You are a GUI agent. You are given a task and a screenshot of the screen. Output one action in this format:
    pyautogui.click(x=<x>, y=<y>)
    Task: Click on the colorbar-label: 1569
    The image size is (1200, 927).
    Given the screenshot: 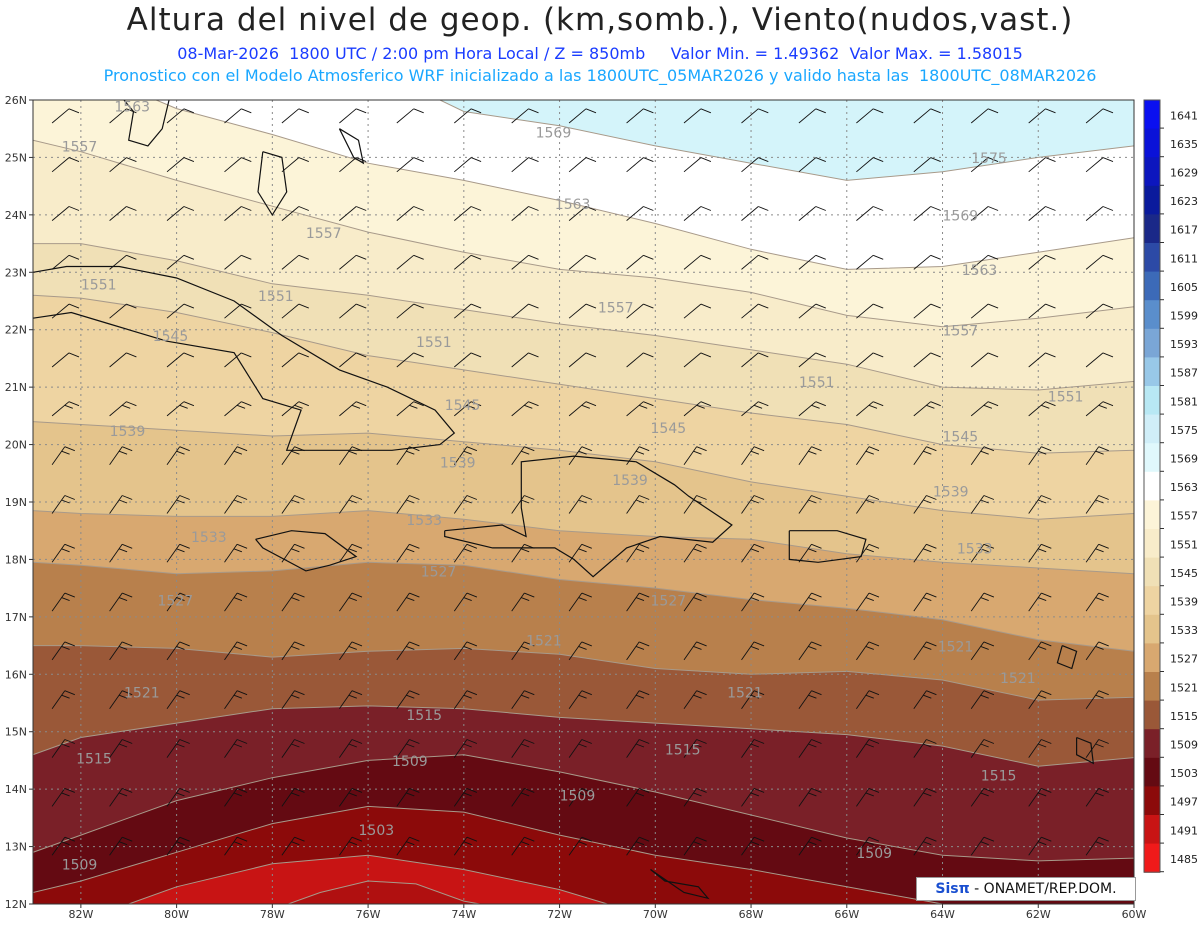 What is the action you would take?
    pyautogui.click(x=1184, y=459)
    